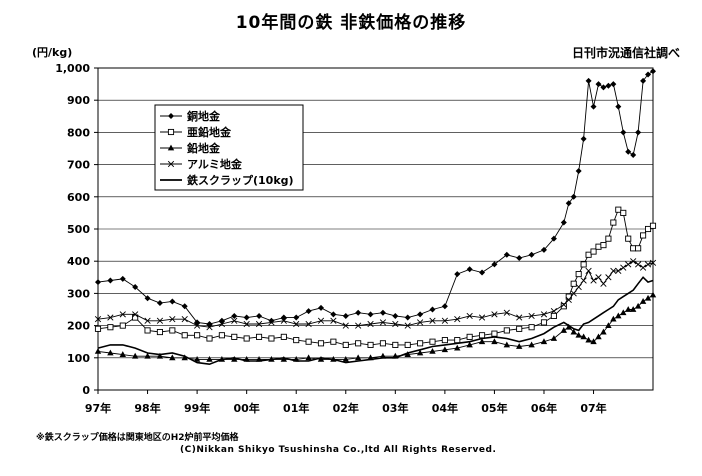 This screenshot has width=702, height=476. Describe the element at coordinates (215, 164) in the screenshot. I see `legend-label: アルミ地金` at that location.